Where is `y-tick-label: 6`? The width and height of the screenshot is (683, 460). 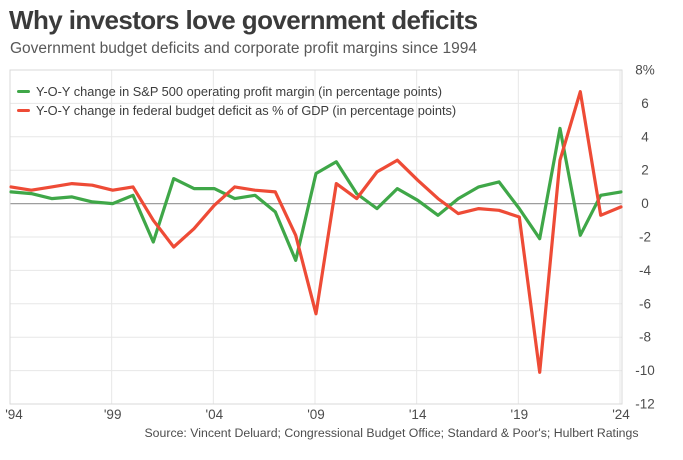 y-tick-label: 6 is located at coordinates (645, 103).